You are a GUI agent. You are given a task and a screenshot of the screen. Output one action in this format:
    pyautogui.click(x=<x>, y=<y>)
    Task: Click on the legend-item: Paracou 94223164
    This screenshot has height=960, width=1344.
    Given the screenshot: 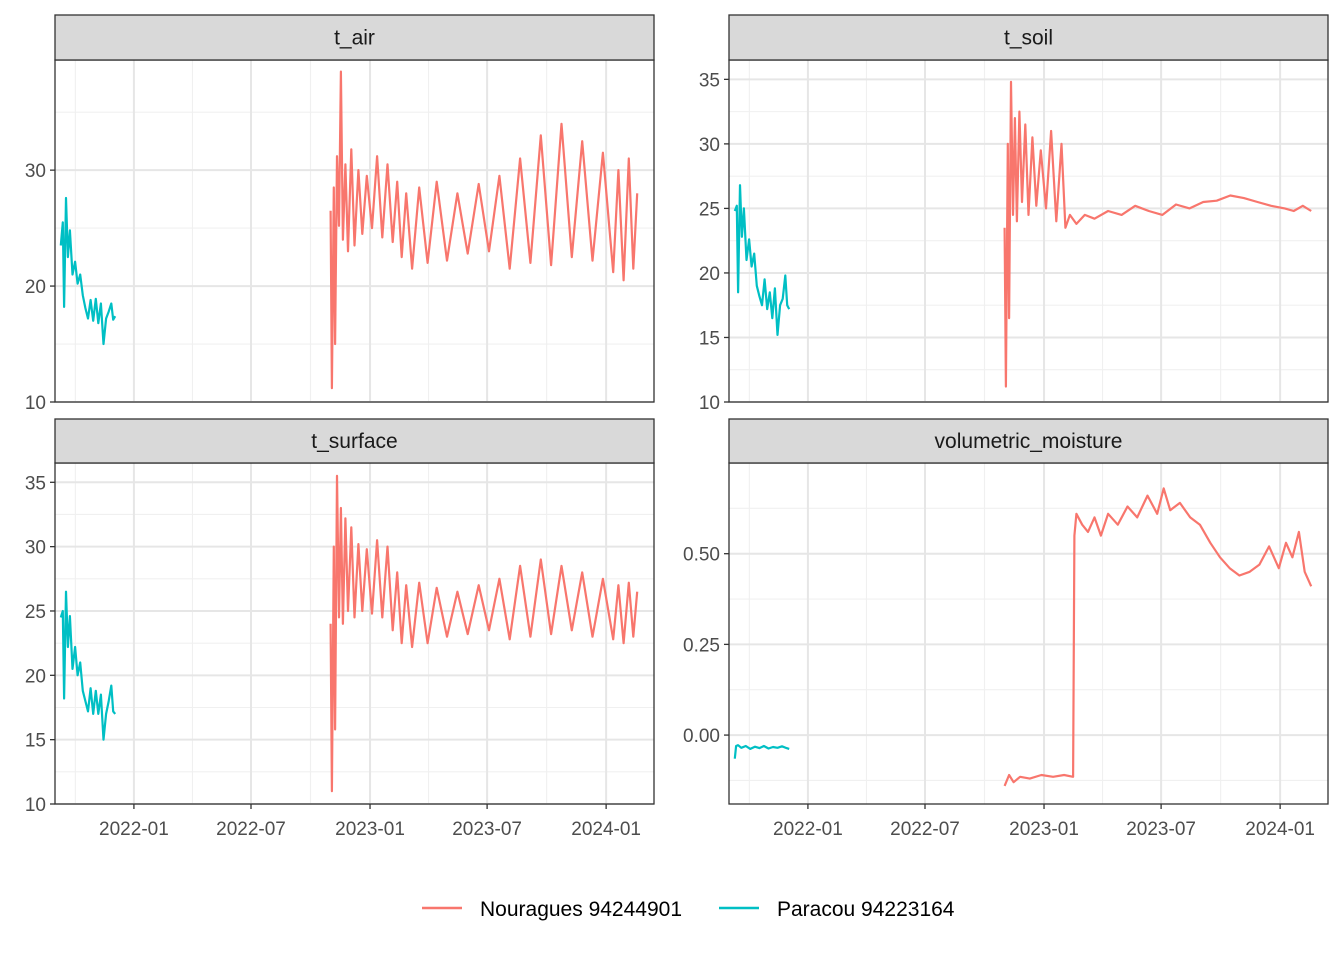 What is the action you would take?
    pyautogui.click(x=837, y=909)
    